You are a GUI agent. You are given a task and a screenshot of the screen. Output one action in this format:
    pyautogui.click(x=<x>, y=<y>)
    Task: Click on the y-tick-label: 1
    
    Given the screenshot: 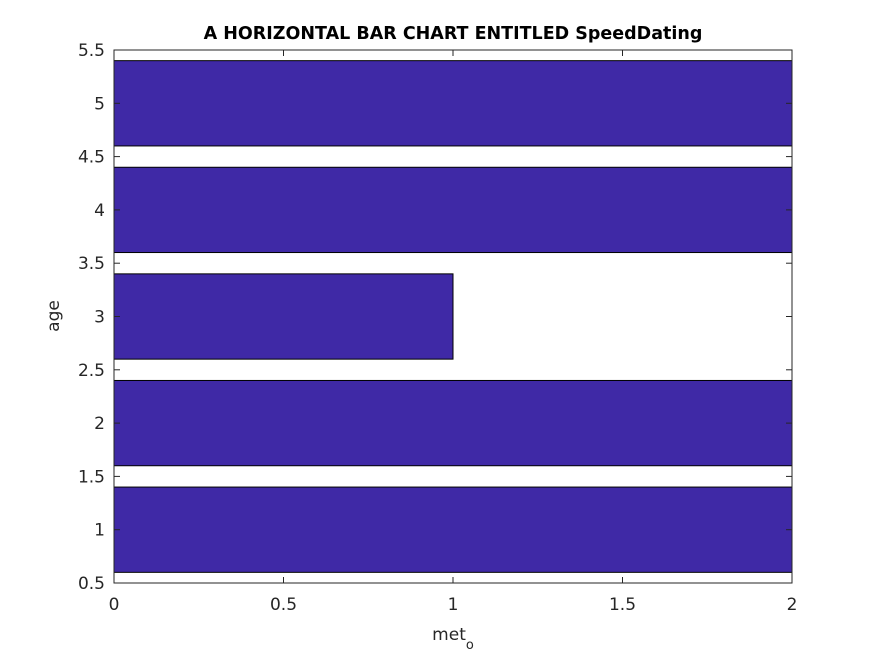 What is the action you would take?
    pyautogui.click(x=99, y=531)
    